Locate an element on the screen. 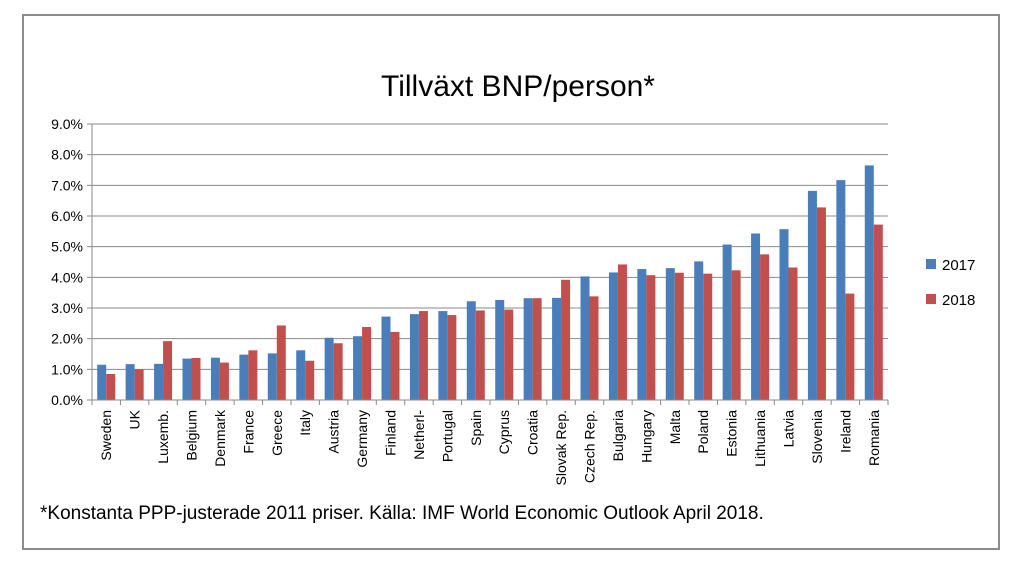 The width and height of the screenshot is (1024, 565). x-category-label: Latvia is located at coordinates (789, 429).